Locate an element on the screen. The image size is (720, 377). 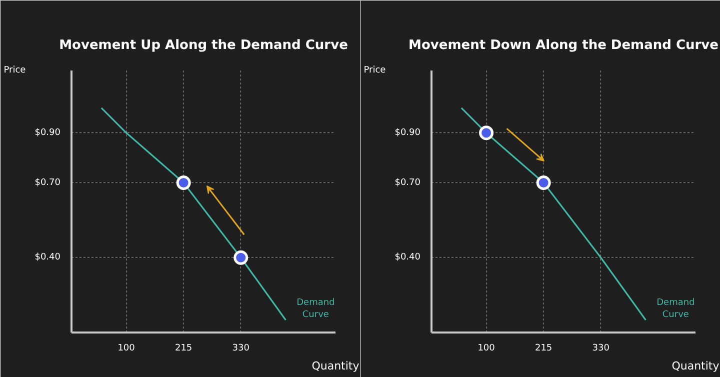
chart-title: Movement Down Along the Demand Curve is located at coordinates (563, 45).